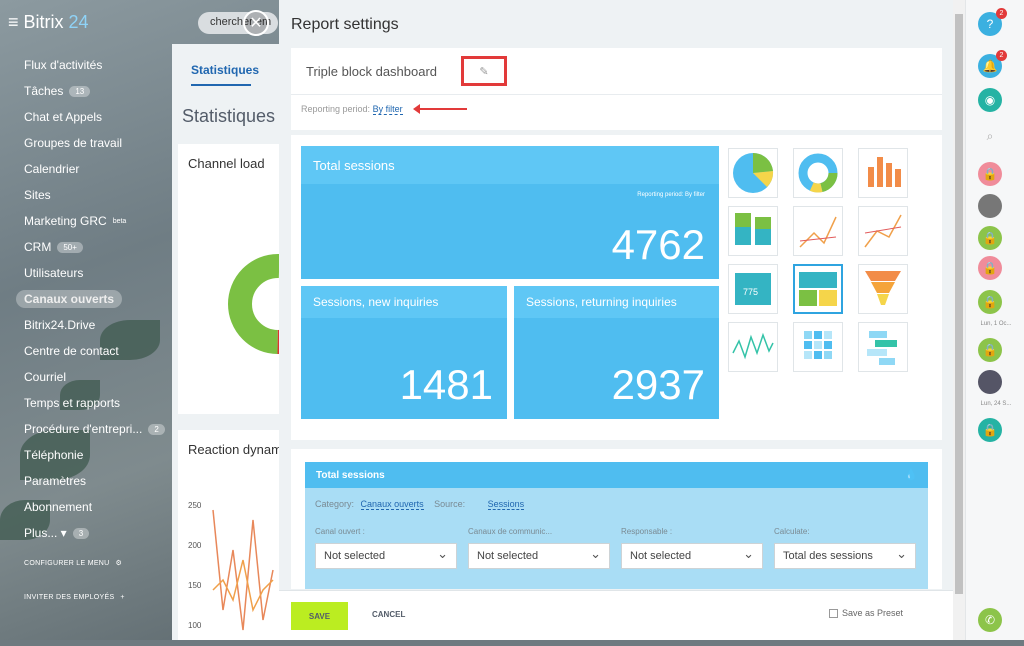  I want to click on canaux-communication-select: Not selected, so click(539, 556).